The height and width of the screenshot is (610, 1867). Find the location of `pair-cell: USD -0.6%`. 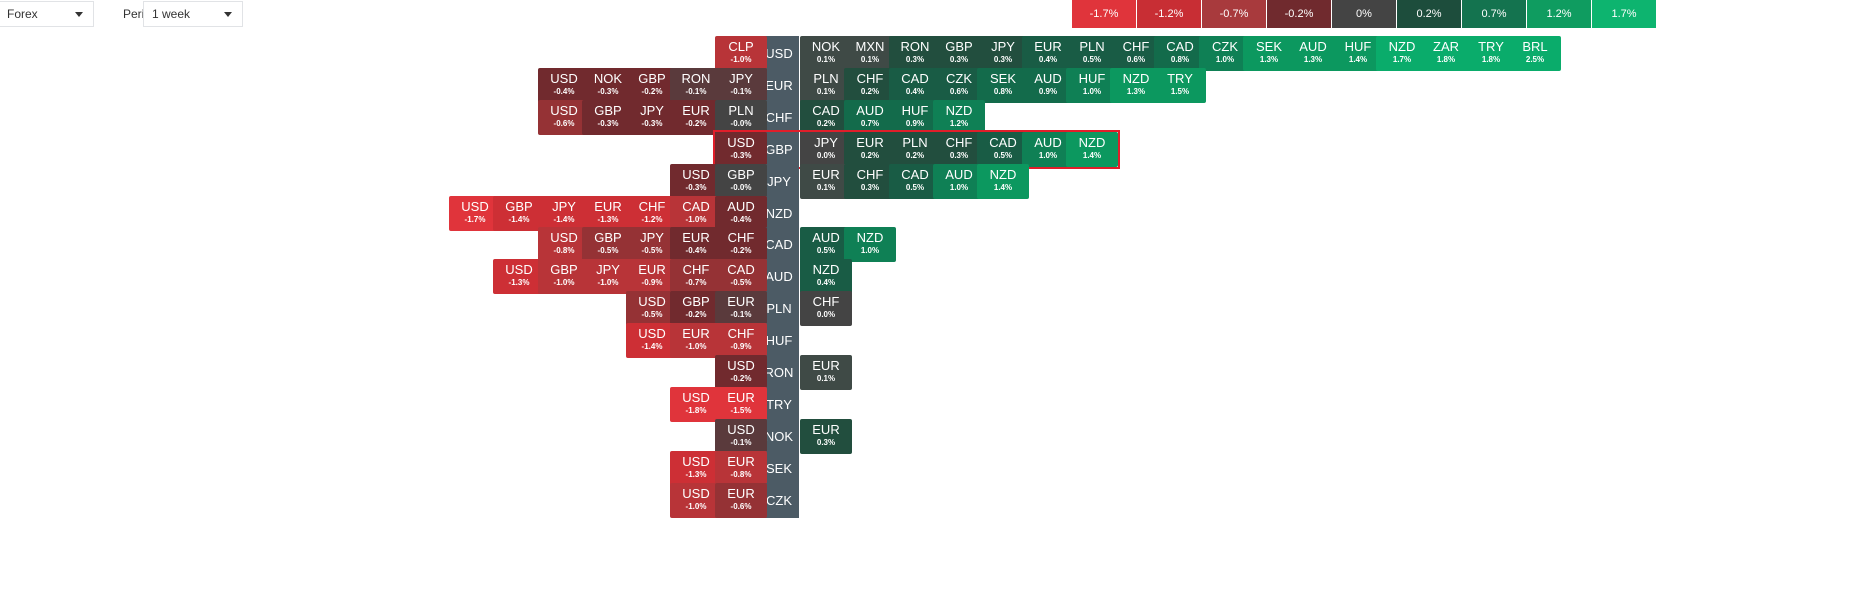

pair-cell: USD -0.6% is located at coordinates (564, 117).